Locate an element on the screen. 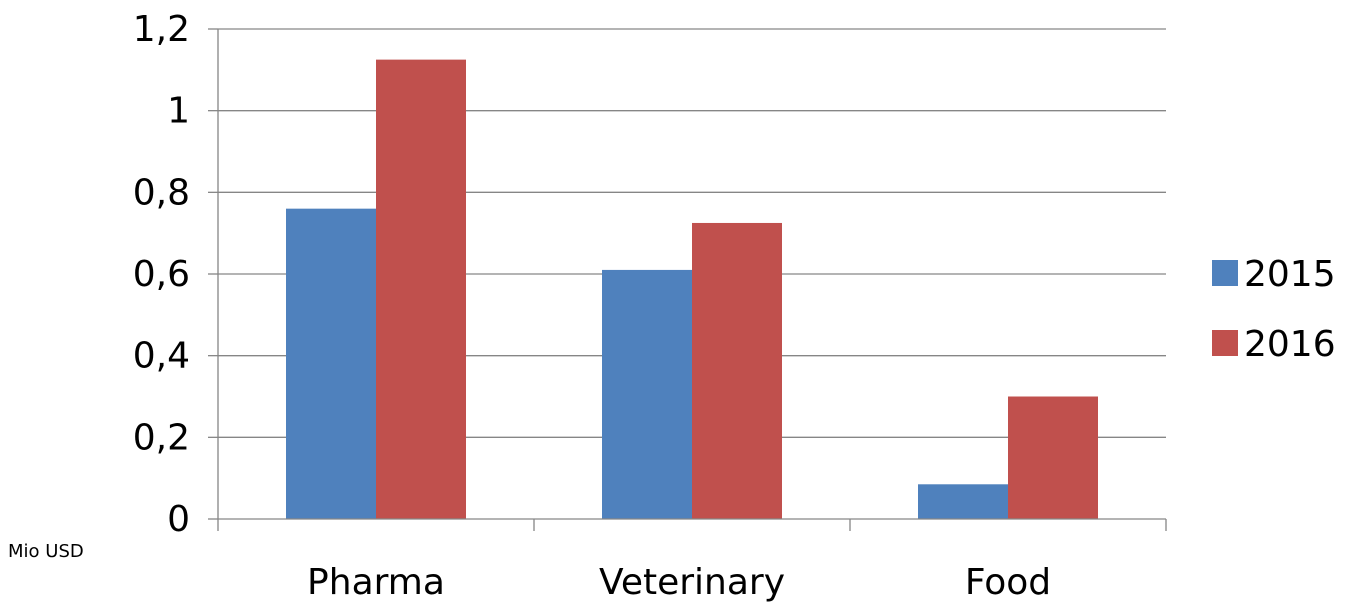 Image resolution: width=1357 pixels, height=604 pixels. category-label: Pharma is located at coordinates (376, 582).